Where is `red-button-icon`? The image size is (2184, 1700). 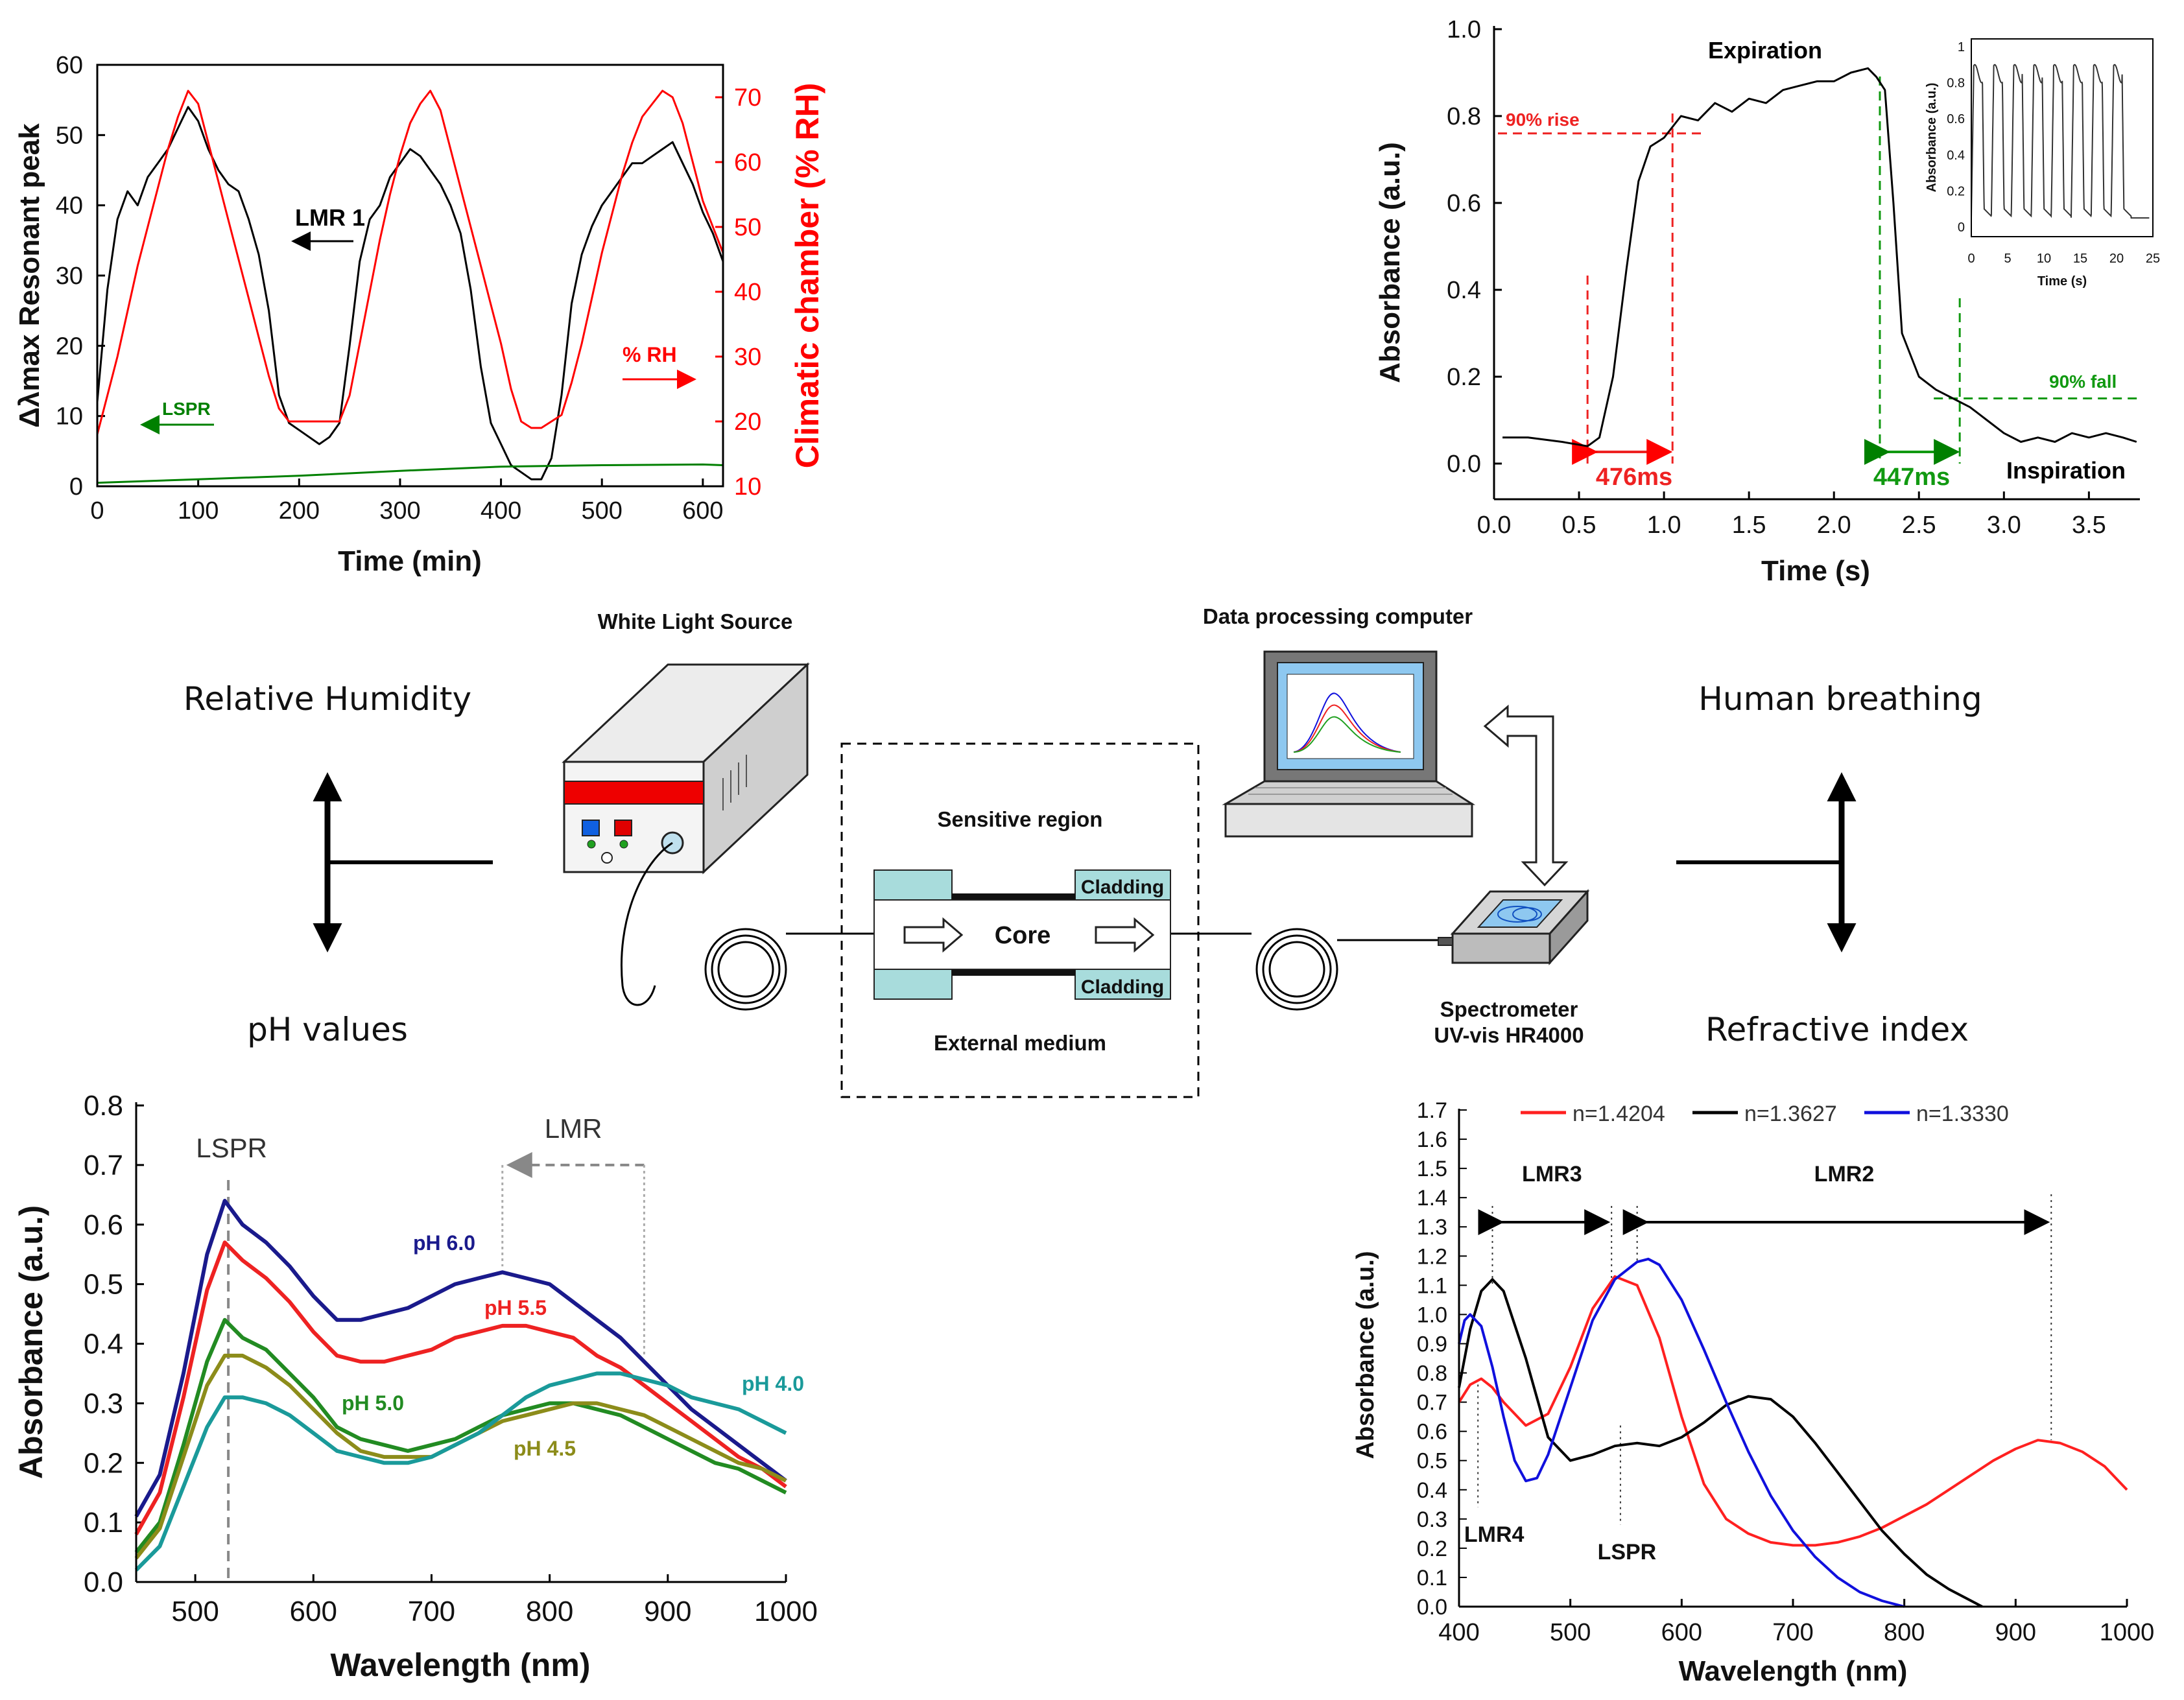
red-button-icon is located at coordinates (623, 828).